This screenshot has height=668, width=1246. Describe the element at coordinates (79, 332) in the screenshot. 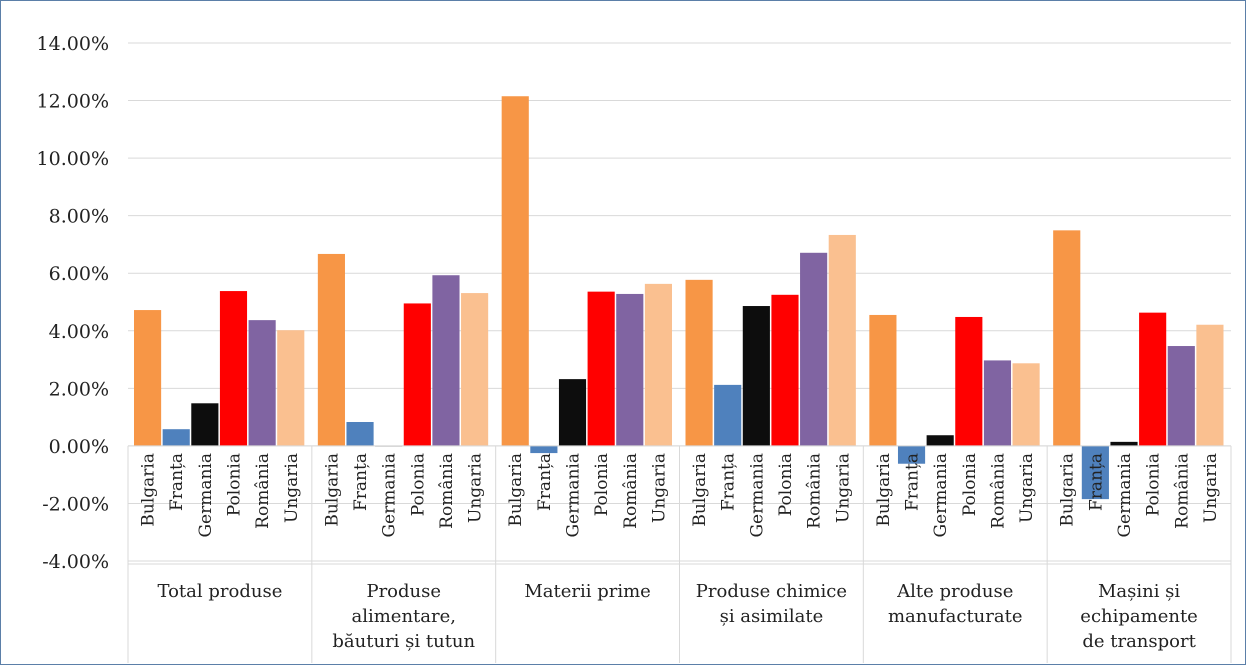

I see `y-tick-label: 4.00%` at that location.